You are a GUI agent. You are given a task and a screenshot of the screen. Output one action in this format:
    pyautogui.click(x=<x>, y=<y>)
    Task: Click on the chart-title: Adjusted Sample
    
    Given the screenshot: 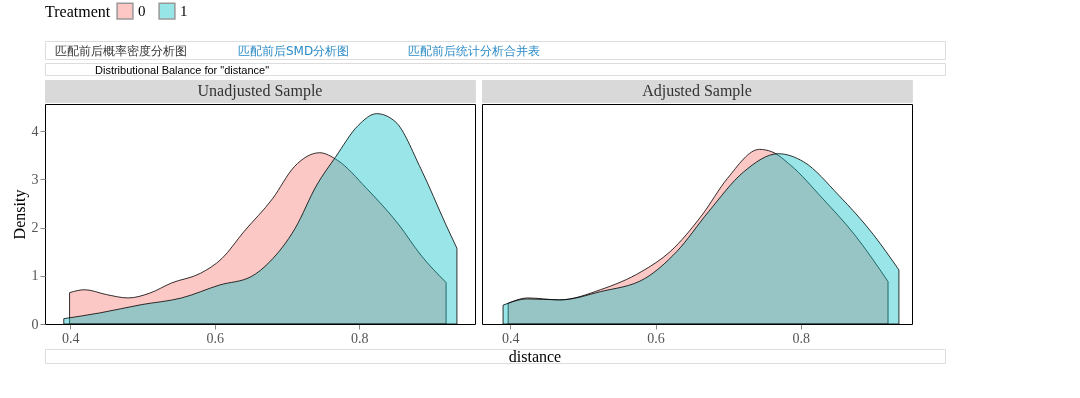 What is the action you would take?
    pyautogui.click(x=697, y=91)
    